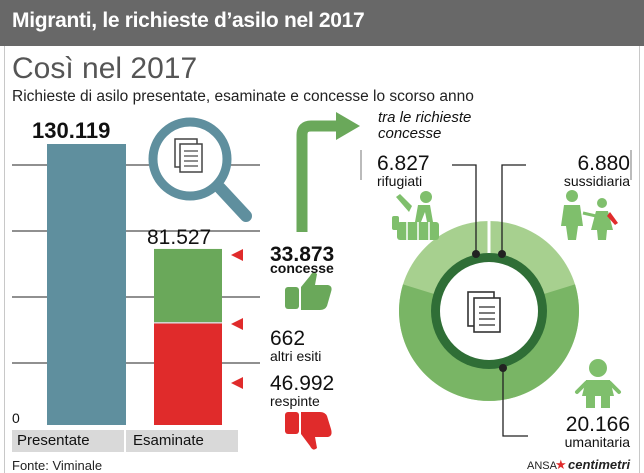 This screenshot has width=644, height=473. I want to click on donut-caption: tra le richieste concesse, so click(425, 125).